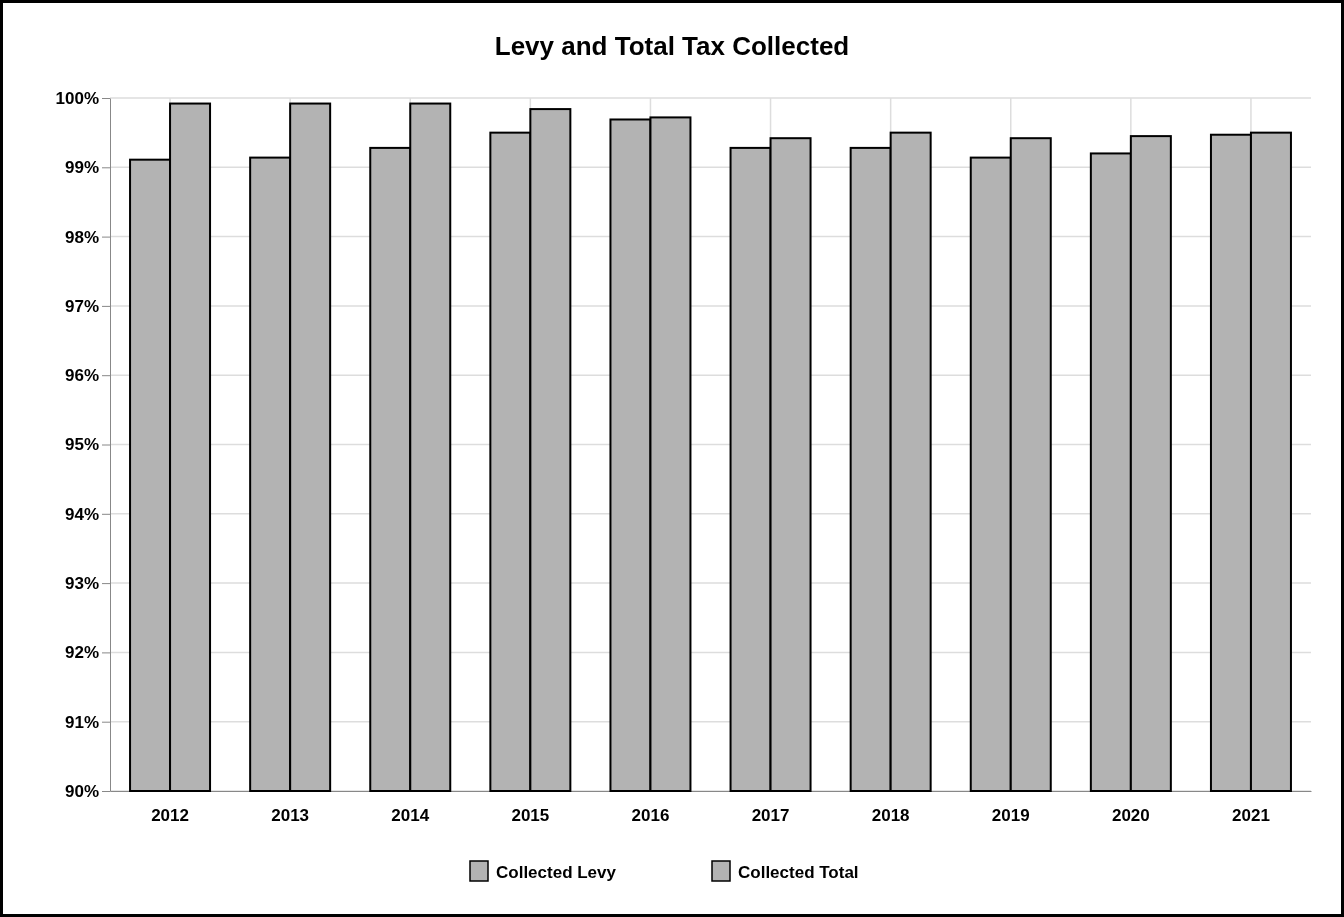 Image resolution: width=1344 pixels, height=917 pixels. Describe the element at coordinates (1251, 816) in the screenshot. I see `x-tick-label: 2021` at that location.